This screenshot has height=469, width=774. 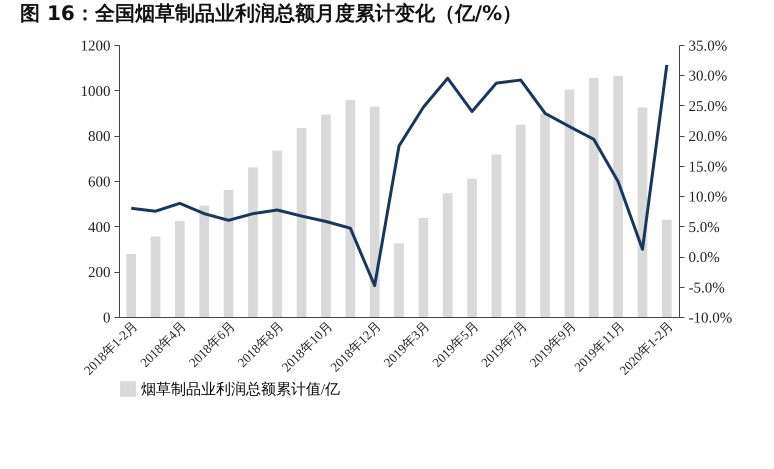 What do you see at coordinates (706, 288) in the screenshot?
I see `y2-tick-label: -5.0%` at bounding box center [706, 288].